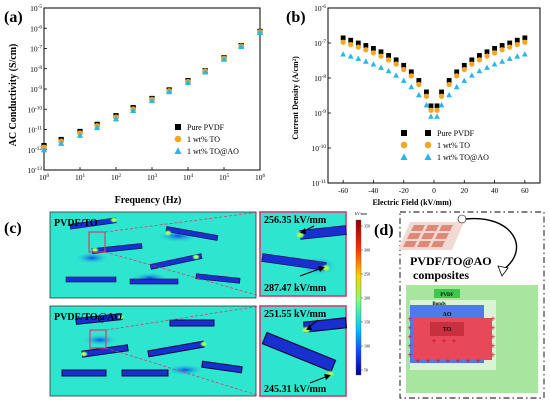  I want to click on colorbar-tick-label: 200, so click(367, 298).